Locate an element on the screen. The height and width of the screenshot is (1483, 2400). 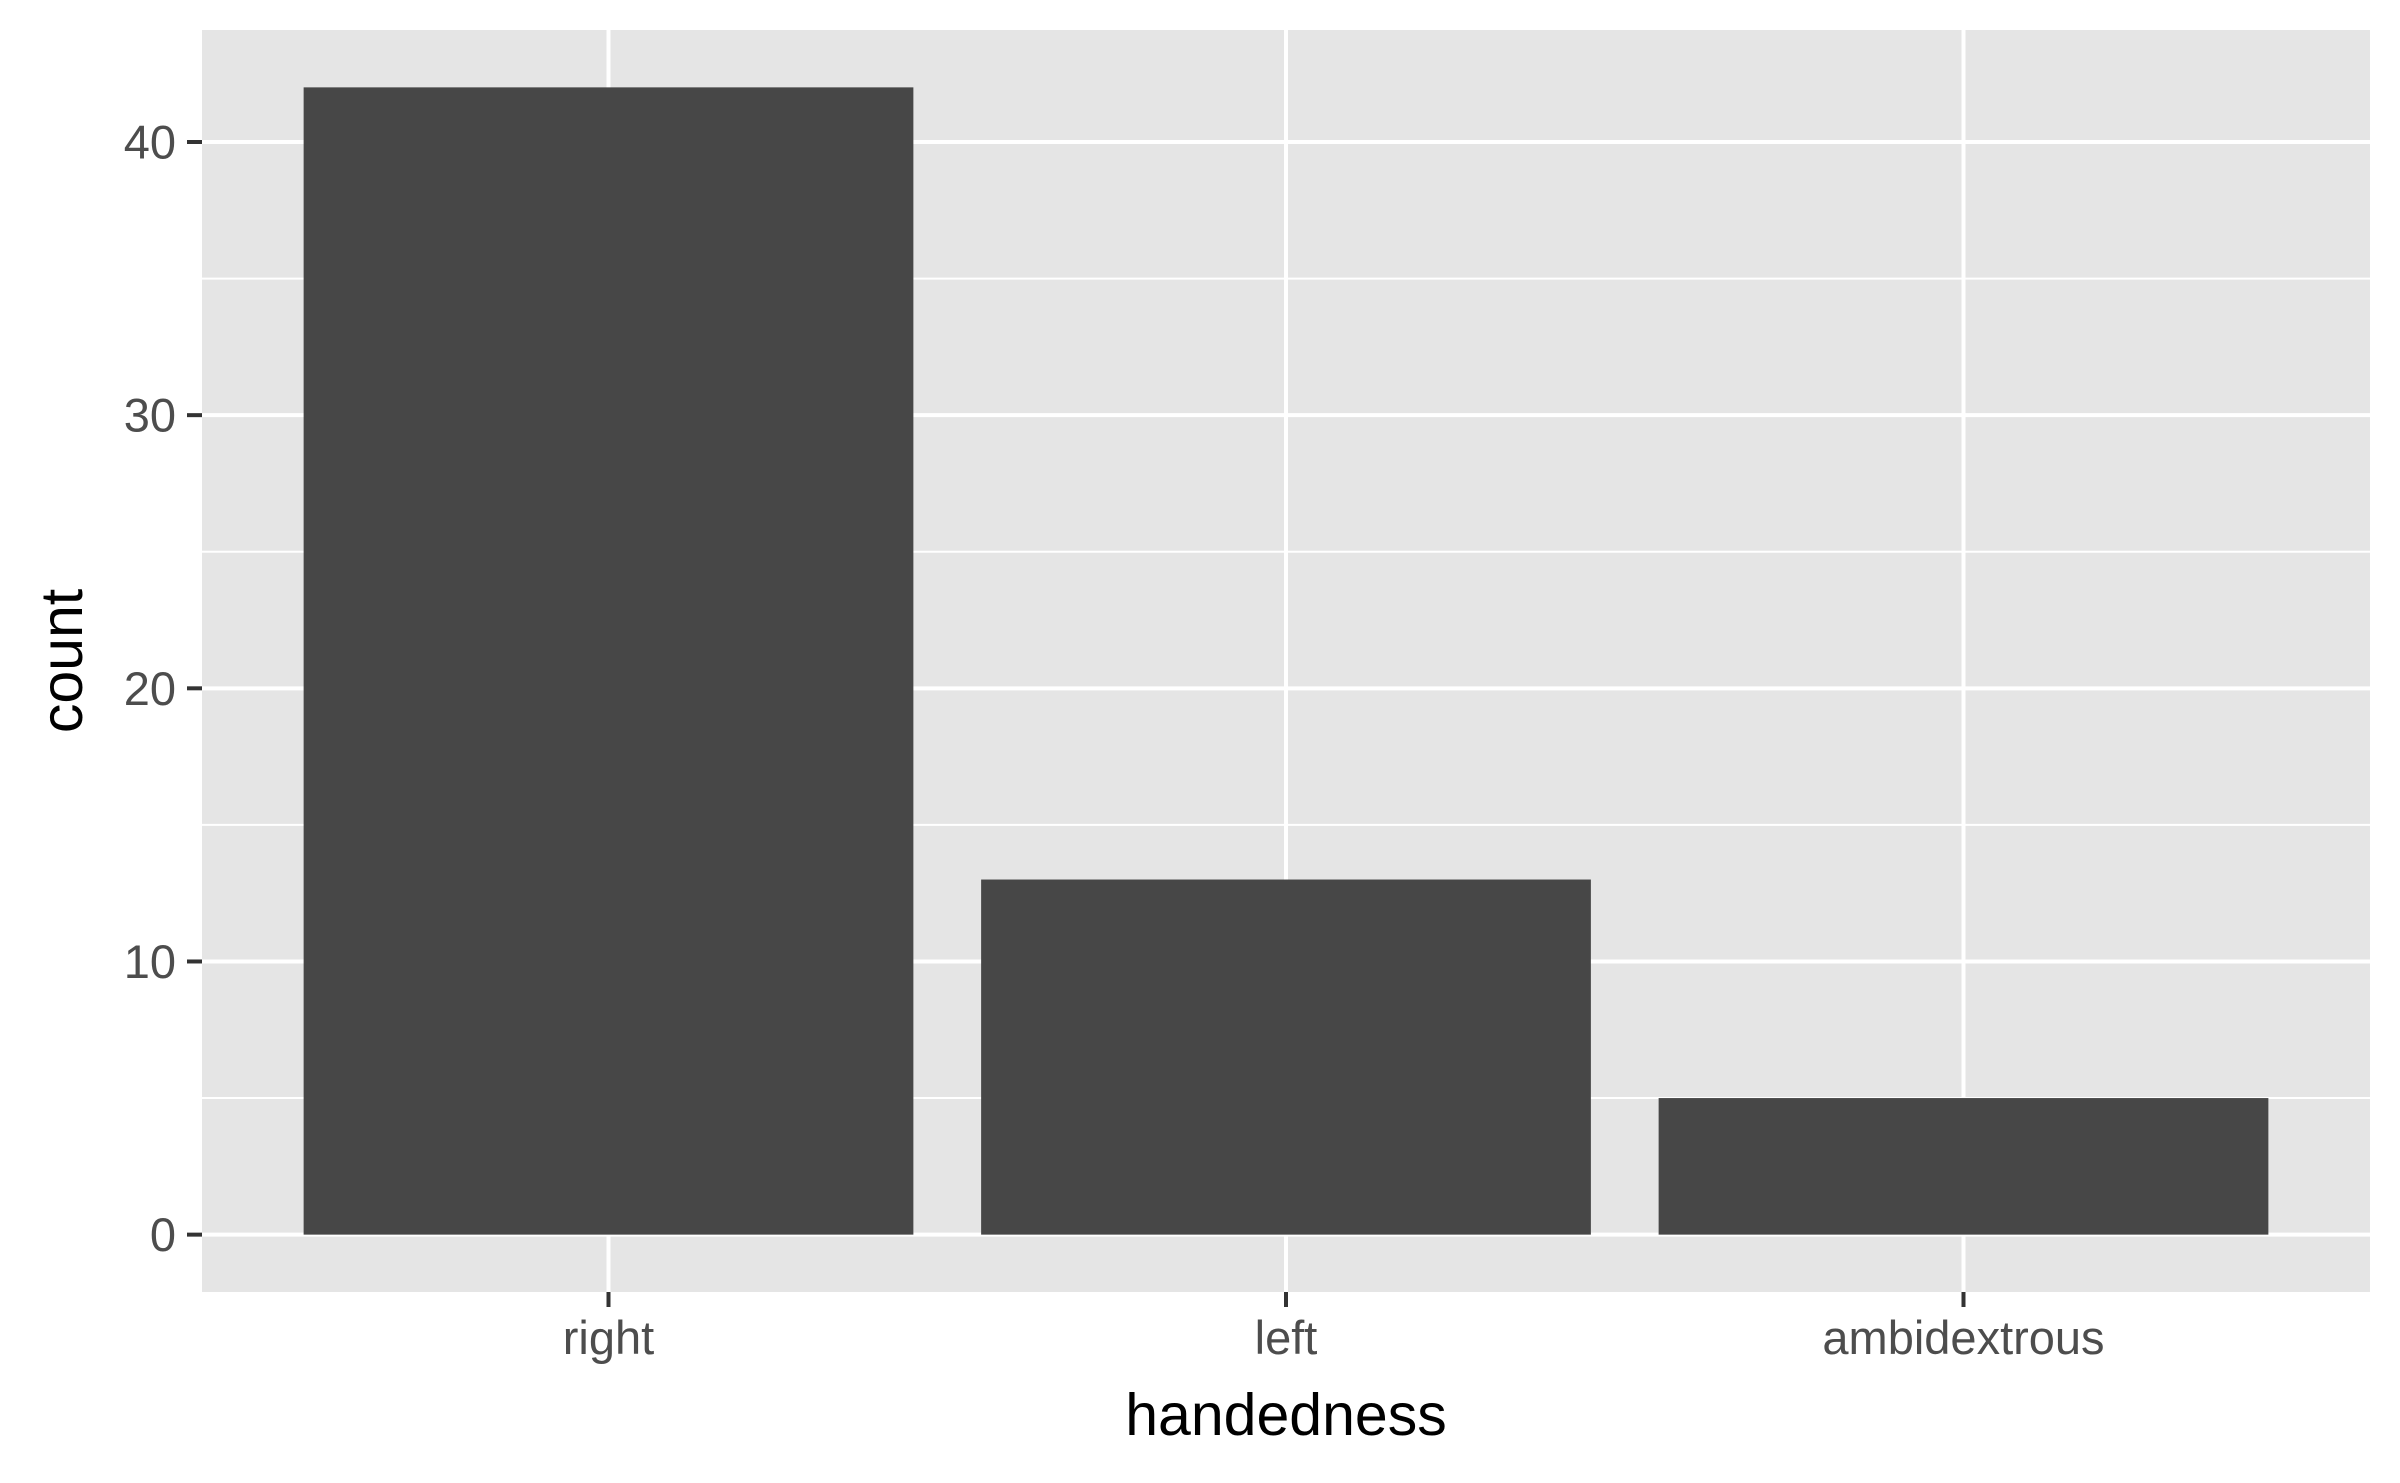
y-tick-label: 0 is located at coordinates (163, 1234).